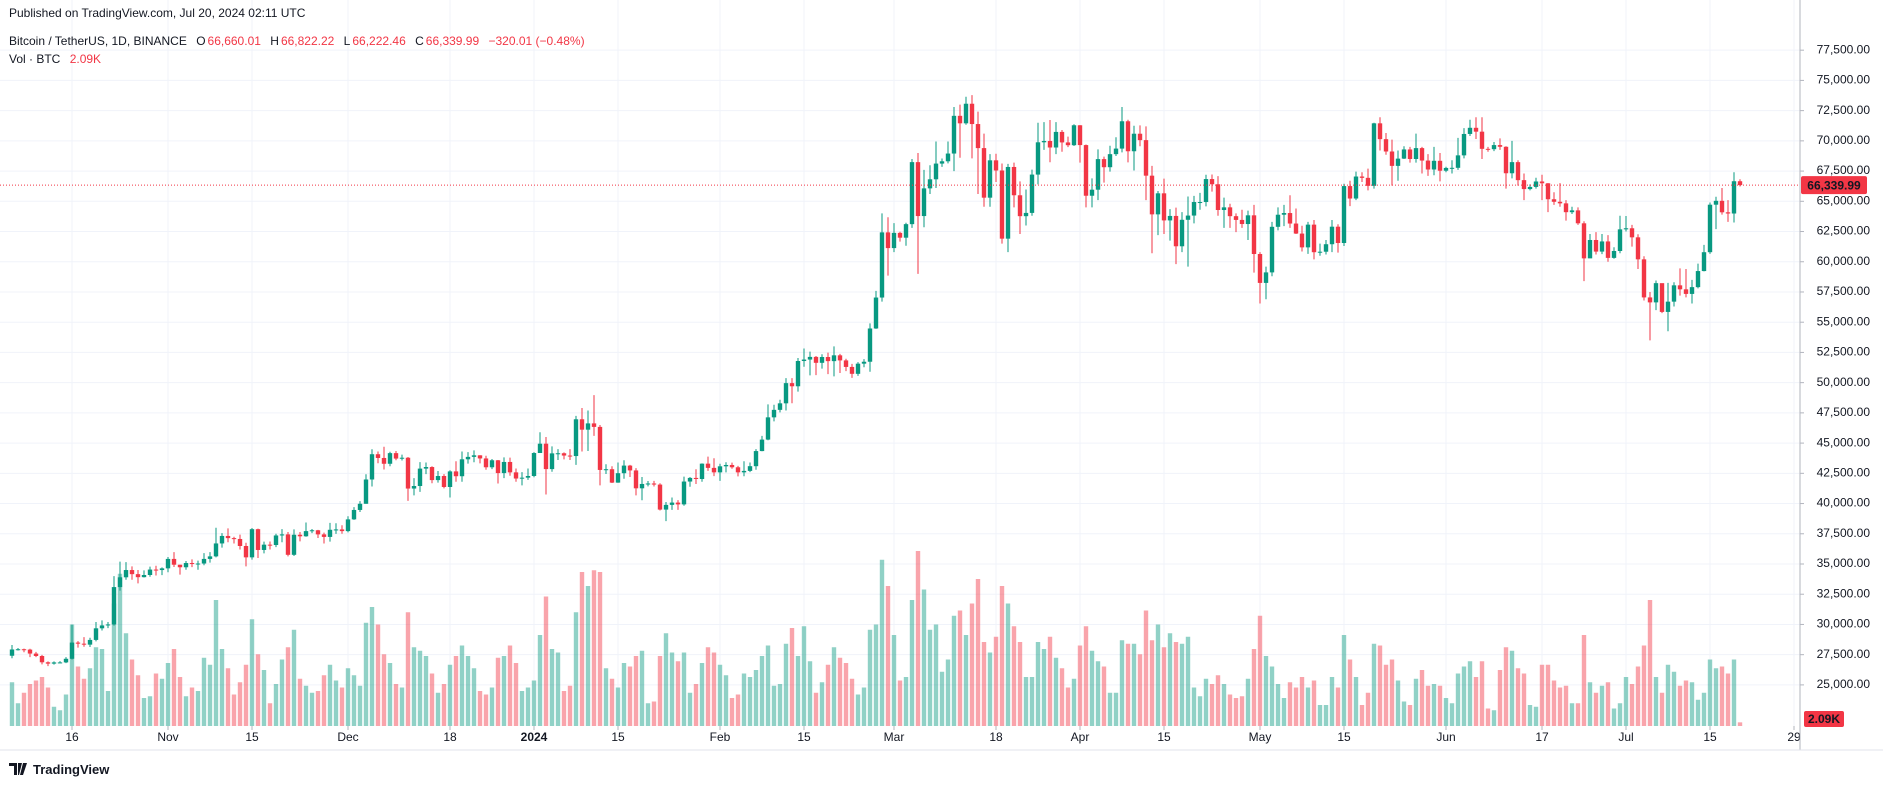 The image size is (1883, 788). I want to click on last-price-box, so click(1834, 185).